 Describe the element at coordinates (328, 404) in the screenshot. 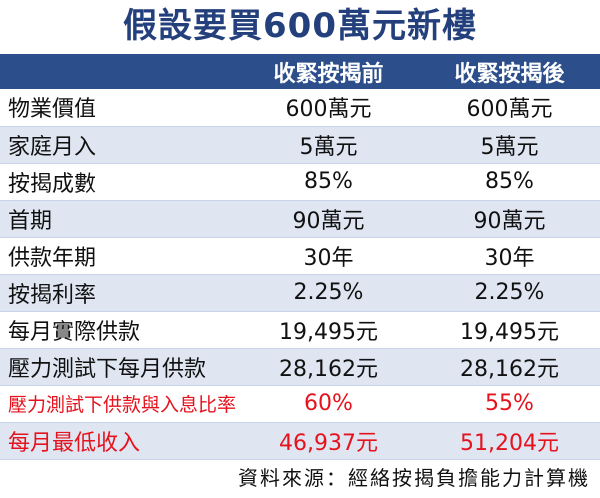

I see `value-before: 60%` at that location.